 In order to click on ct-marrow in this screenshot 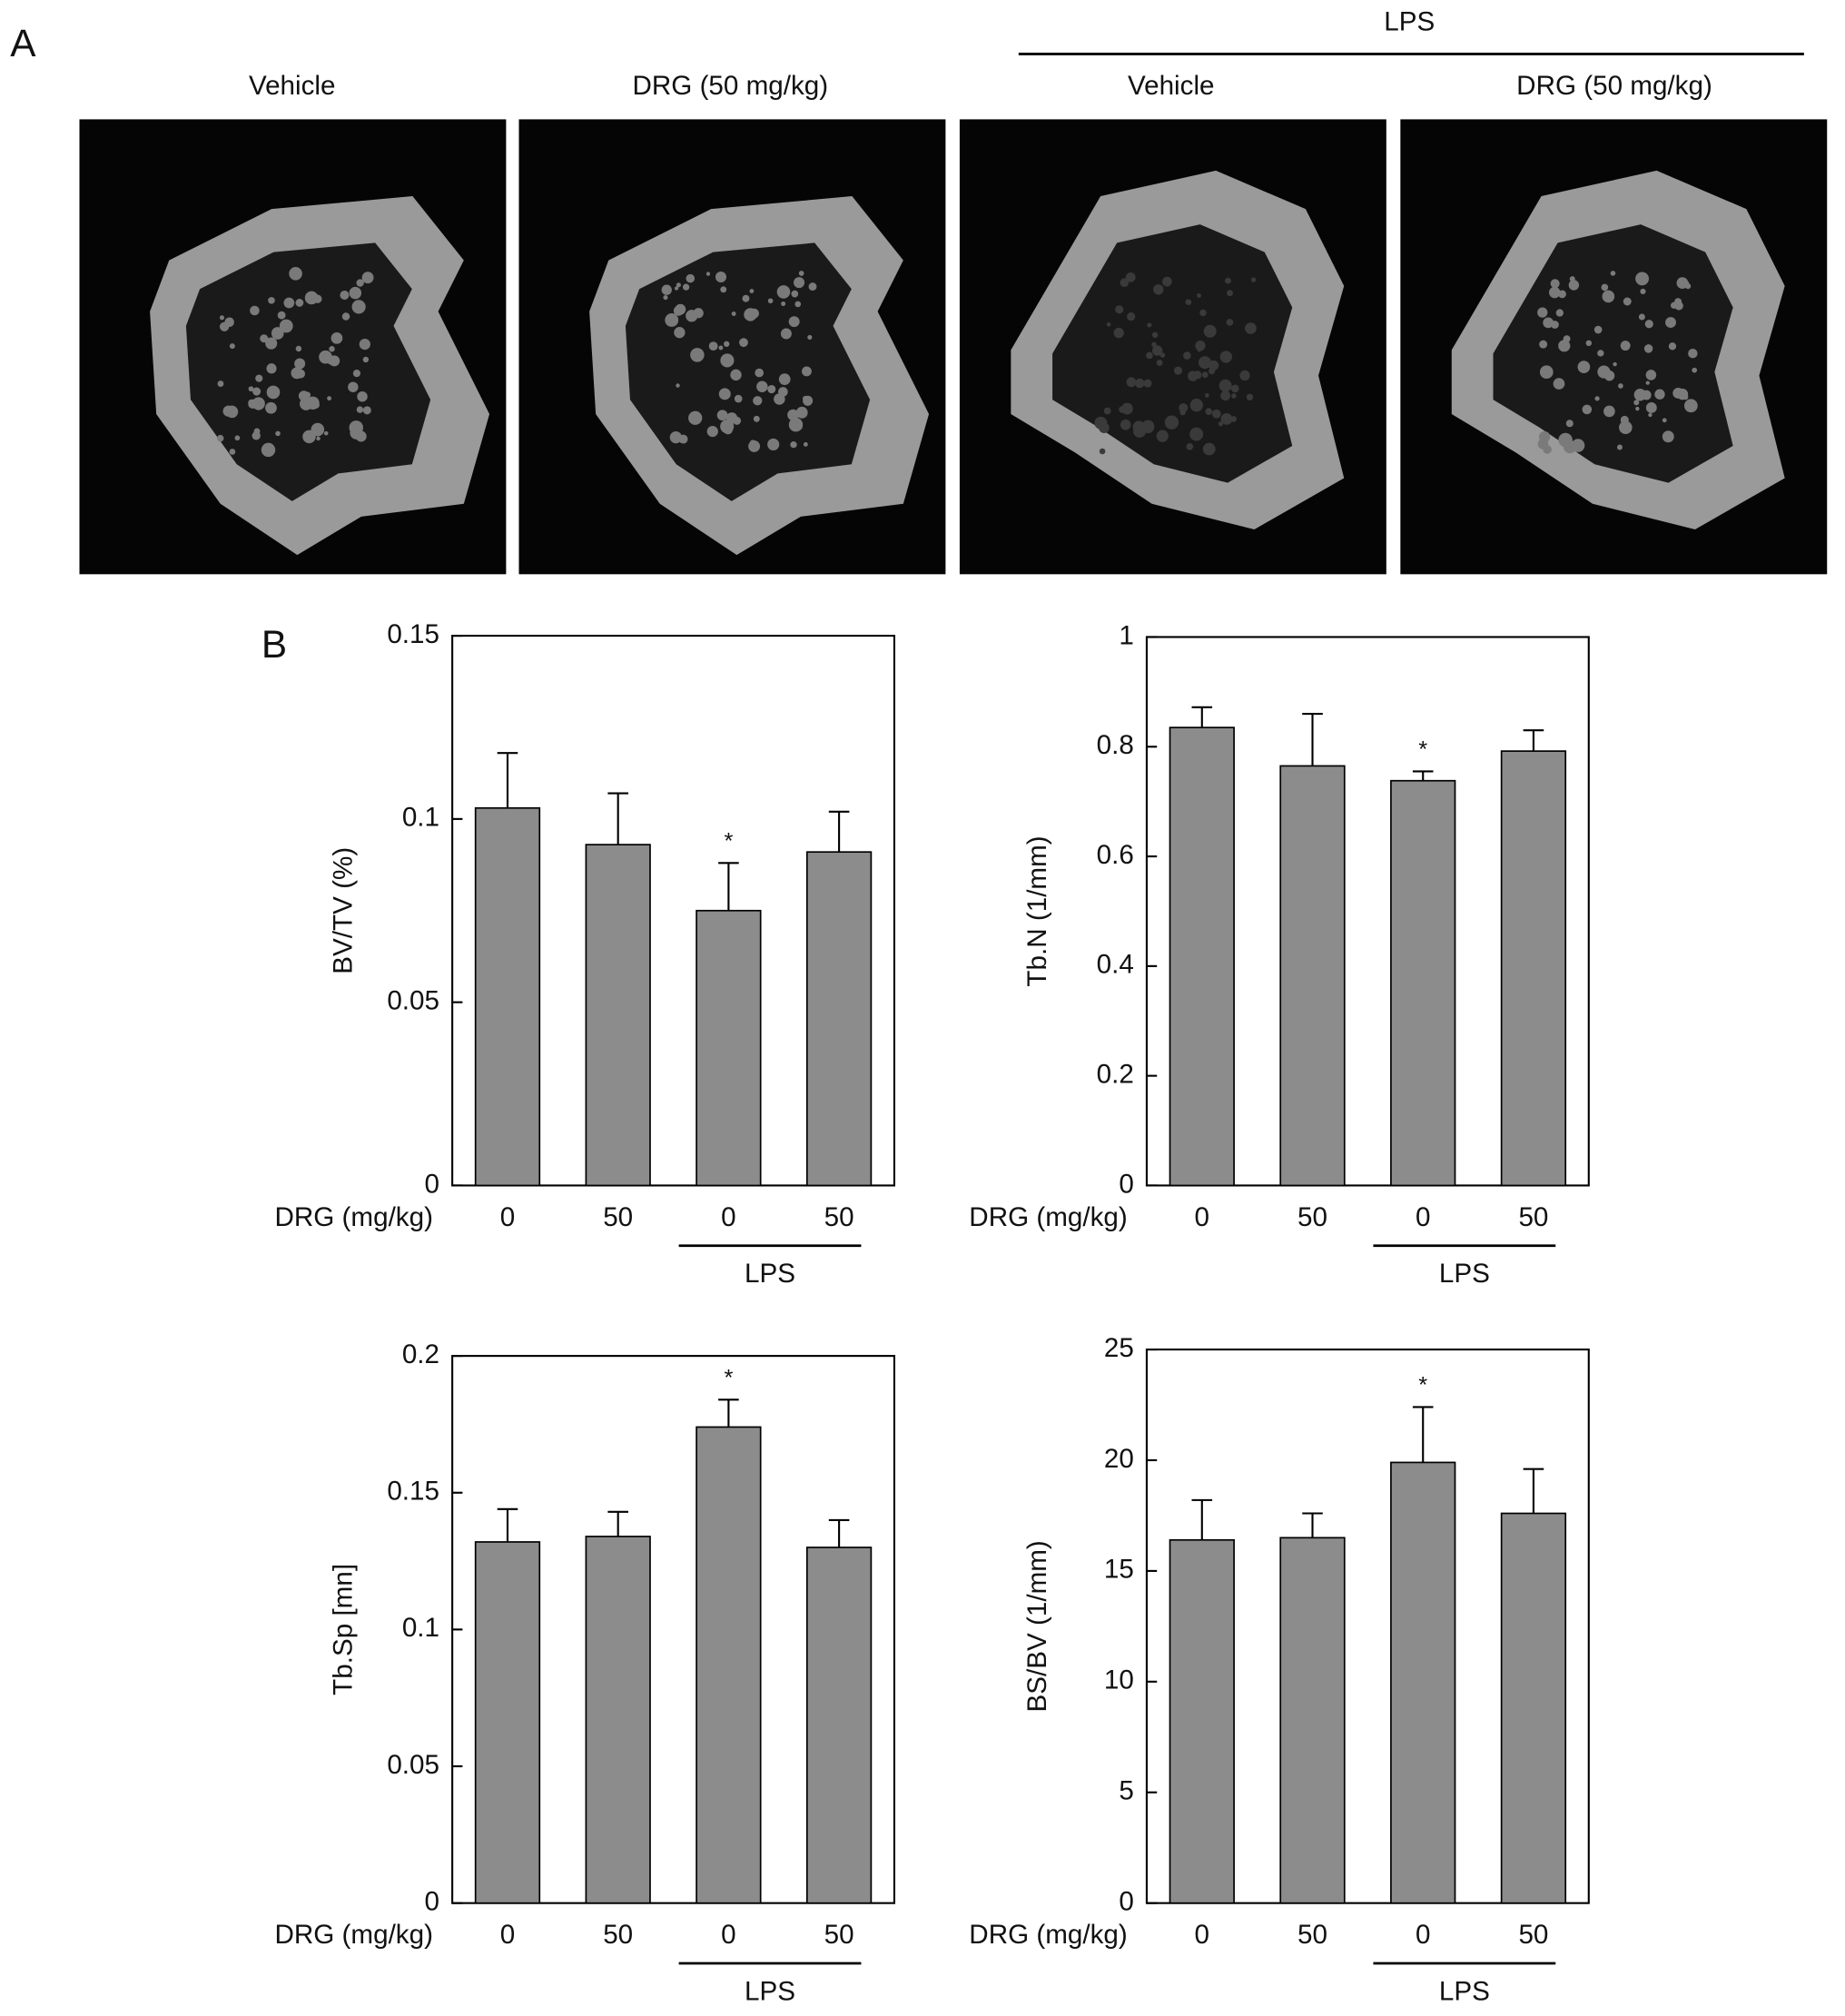, I will do `click(308, 372)`.